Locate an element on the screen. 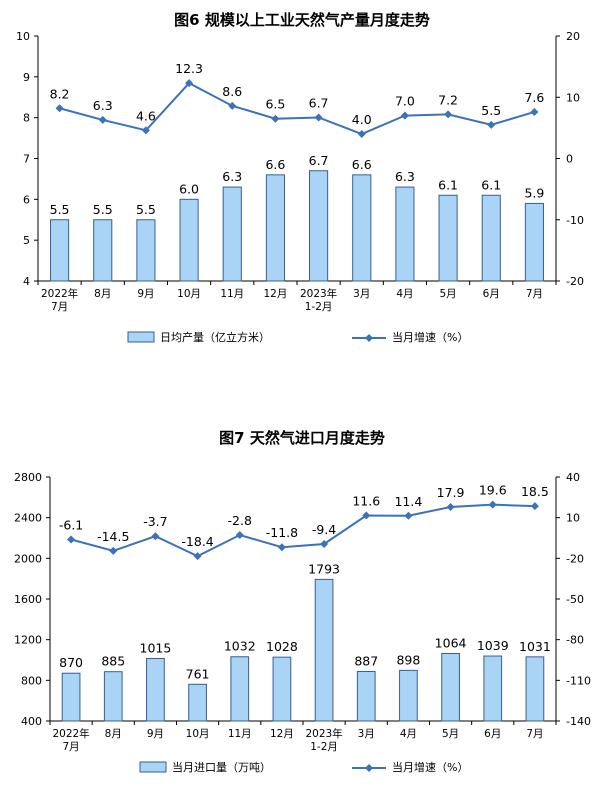 This screenshot has width=604, height=806. line-data-label: 7.0 is located at coordinates (405, 101).